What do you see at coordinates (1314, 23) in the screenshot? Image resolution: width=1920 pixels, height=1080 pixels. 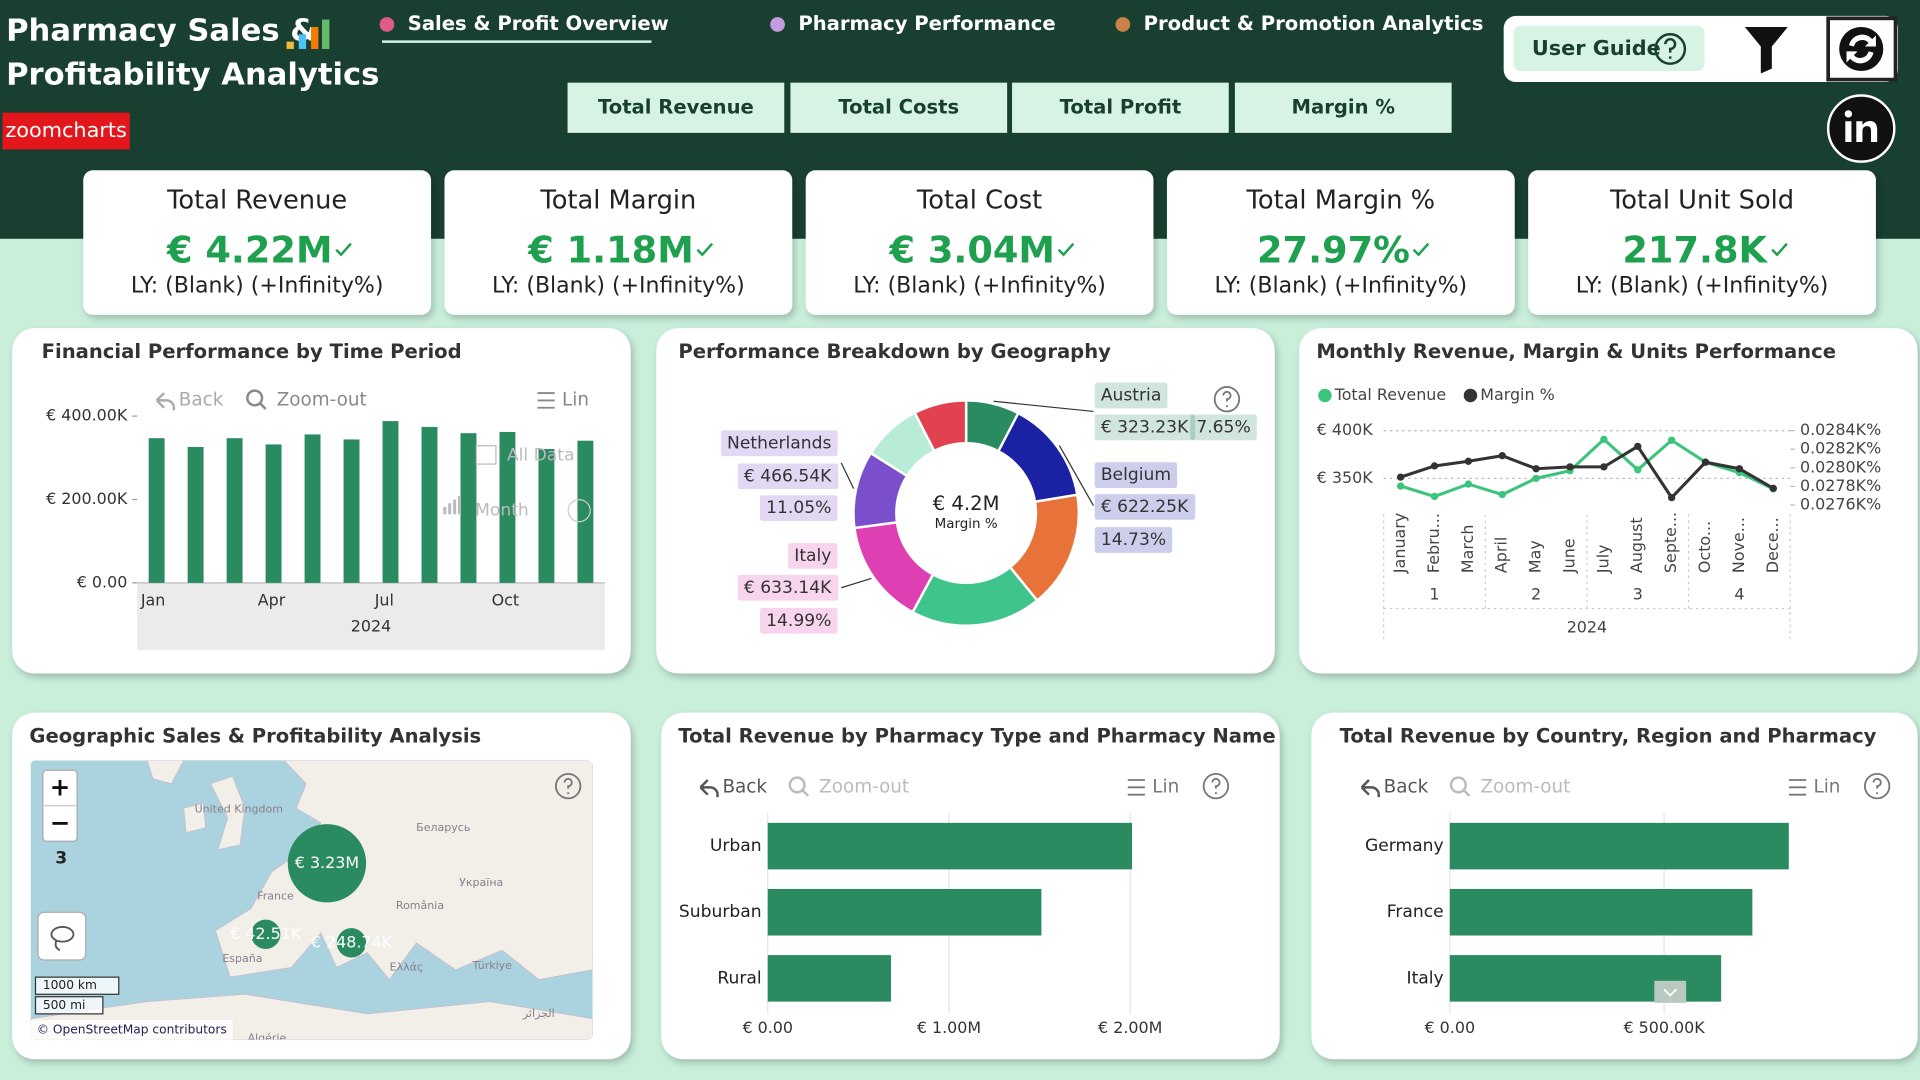 I see `nav-tab: Product & Promotion Analytics` at bounding box center [1314, 23].